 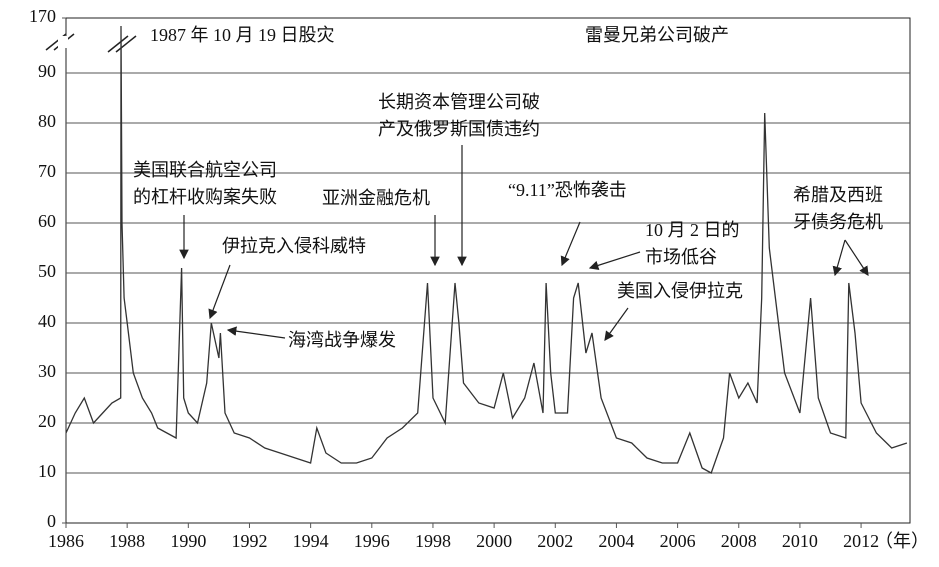 What do you see at coordinates (692, 230) in the screenshot?
I see `annotation: 10 月 2 日的` at bounding box center [692, 230].